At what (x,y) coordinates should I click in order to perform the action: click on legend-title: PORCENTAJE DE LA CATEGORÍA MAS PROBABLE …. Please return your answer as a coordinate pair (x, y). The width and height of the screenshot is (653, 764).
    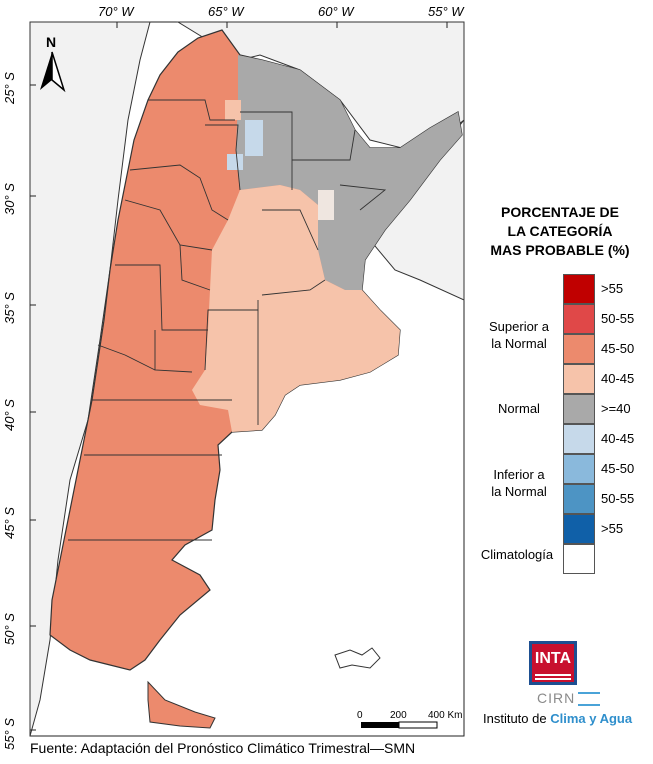
    Looking at the image, I should click on (560, 231).